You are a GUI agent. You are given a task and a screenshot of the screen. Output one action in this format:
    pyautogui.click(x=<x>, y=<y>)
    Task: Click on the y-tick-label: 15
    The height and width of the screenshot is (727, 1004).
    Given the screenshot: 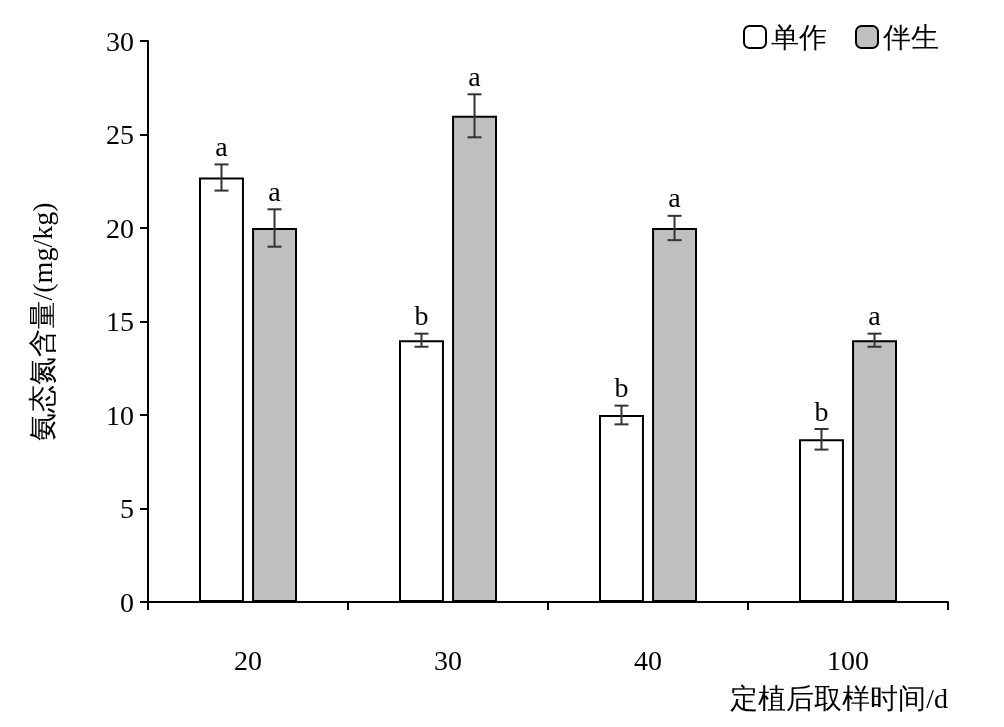 What is the action you would take?
    pyautogui.click(x=120, y=321)
    